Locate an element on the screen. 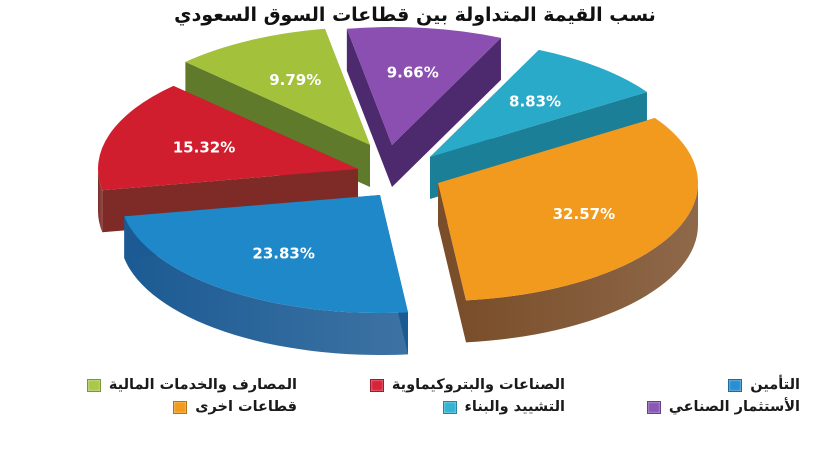 The height and width of the screenshot is (471, 830). legend-label: الصناعات والبتروكيماوية is located at coordinates (478, 385).